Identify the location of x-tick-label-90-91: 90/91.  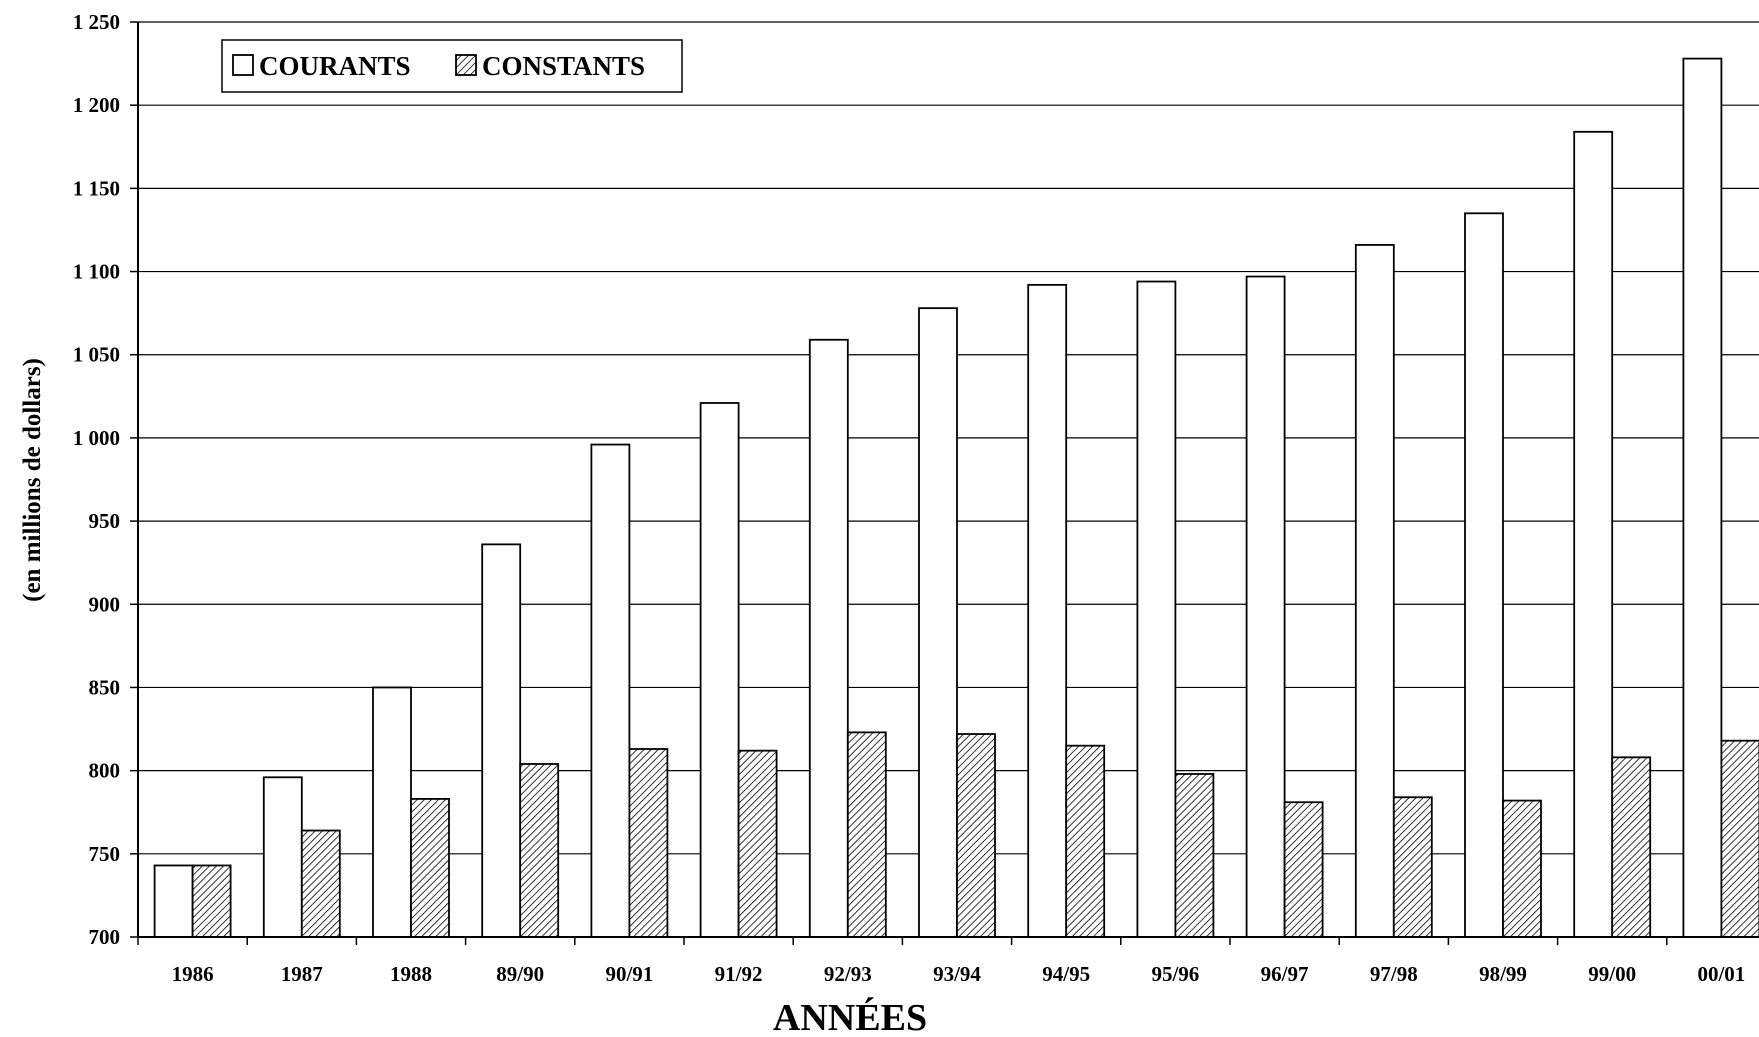
(629, 974).